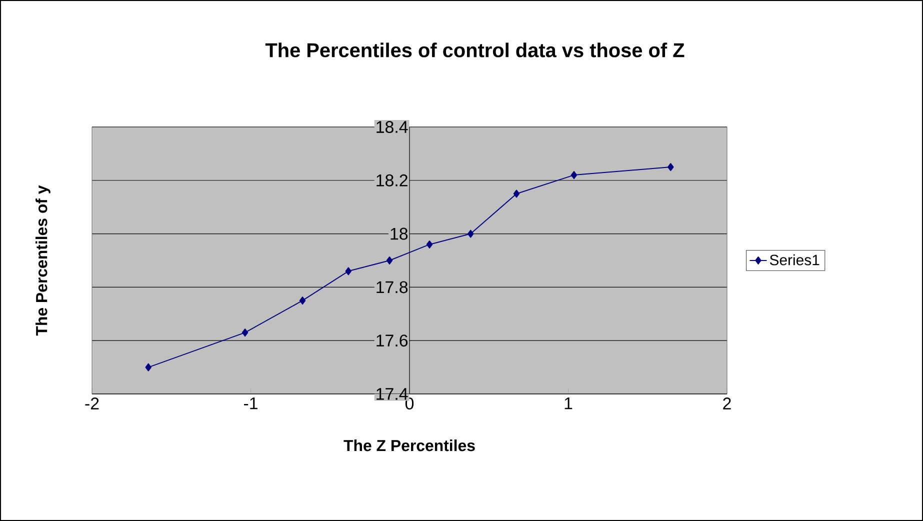 The image size is (923, 521). Describe the element at coordinates (392, 340) in the screenshot. I see `y-tick-label: 17.6` at that location.